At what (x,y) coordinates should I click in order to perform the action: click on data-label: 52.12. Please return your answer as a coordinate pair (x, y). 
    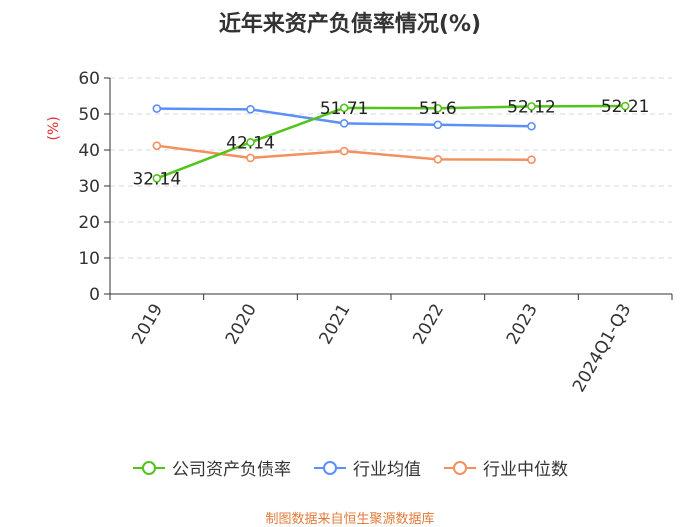
    Looking at the image, I should click on (531, 107).